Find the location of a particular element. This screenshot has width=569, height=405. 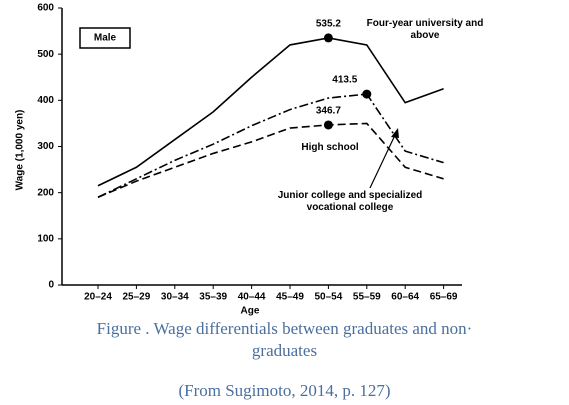

y-tick-label: 600 is located at coordinates (45, 8).